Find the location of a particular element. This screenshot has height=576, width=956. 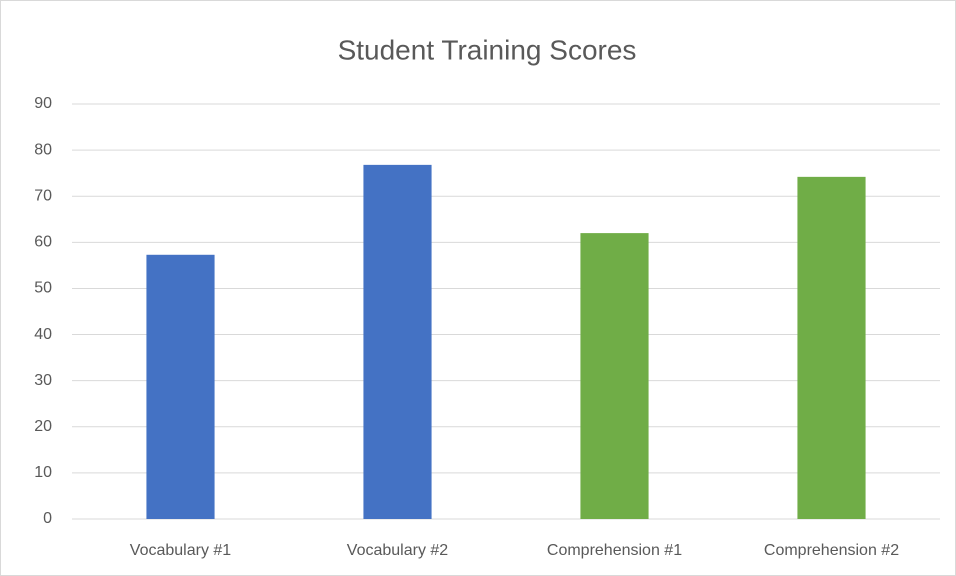

y-tick-label: 70 is located at coordinates (43, 195).